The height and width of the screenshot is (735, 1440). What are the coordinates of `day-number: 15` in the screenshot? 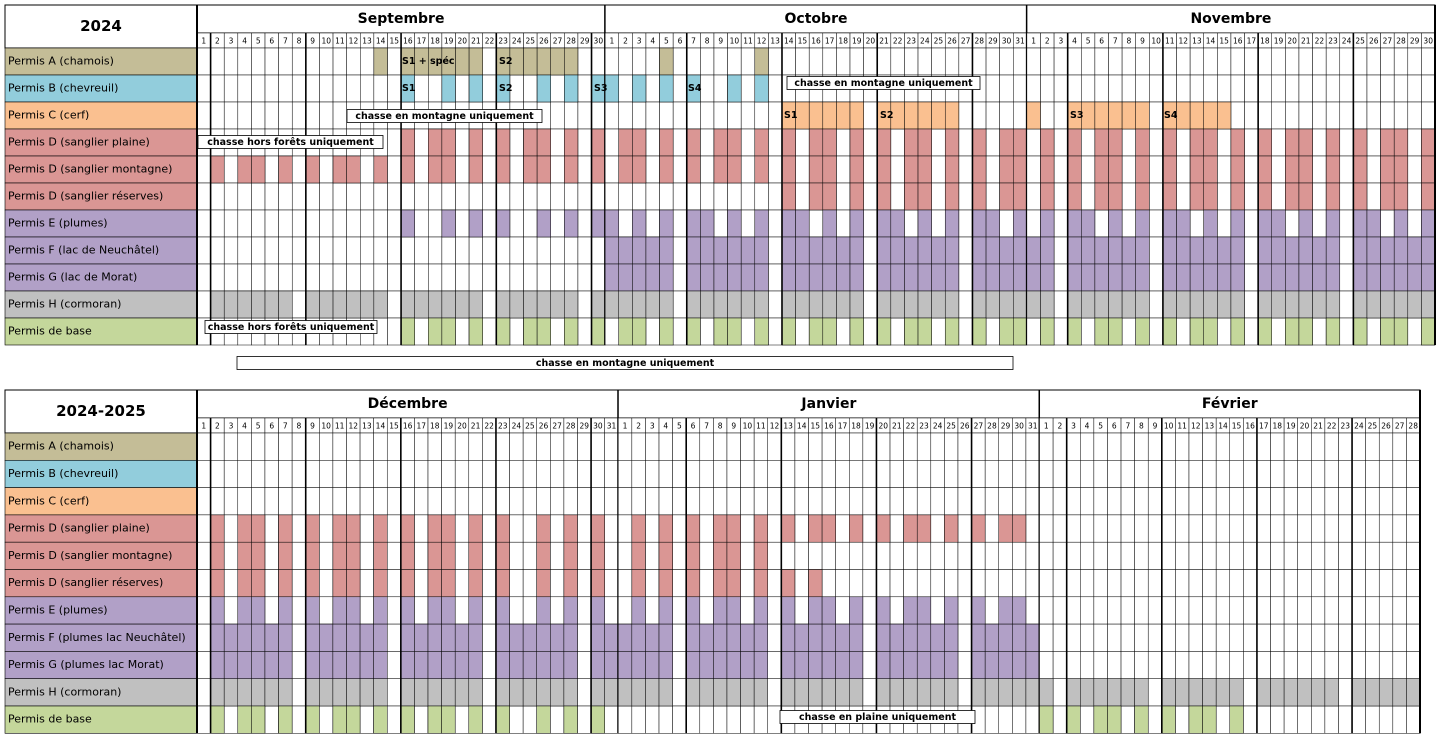 It's located at (1237, 426).